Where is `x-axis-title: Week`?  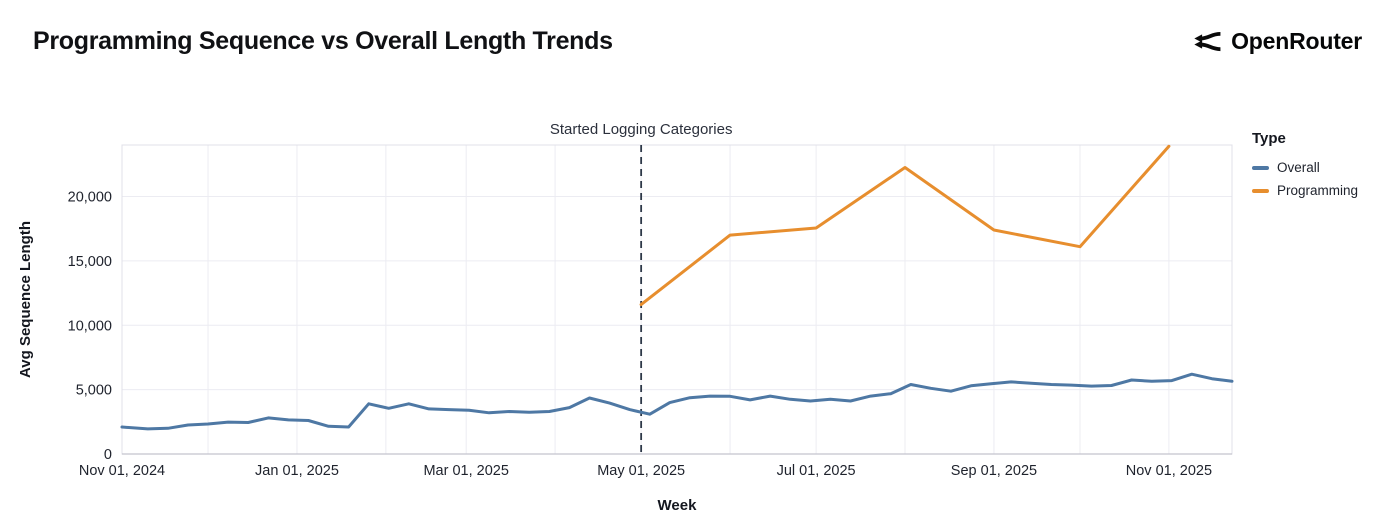
x-axis-title: Week is located at coordinates (678, 505).